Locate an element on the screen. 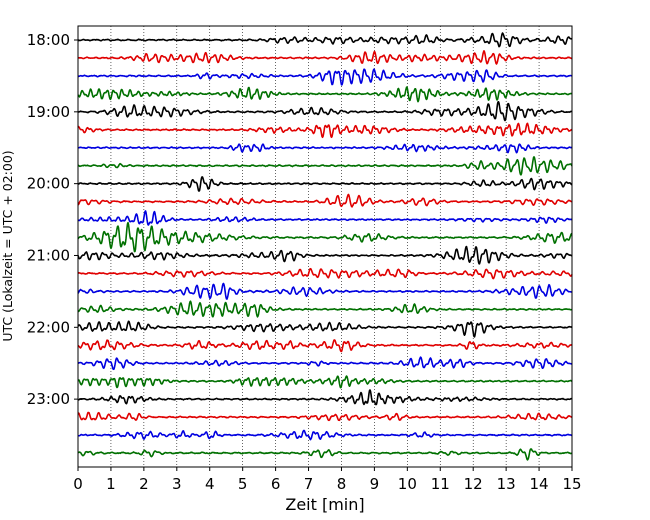 Image resolution: width=650 pixels, height=520 pixels. x-tick-label: 12 is located at coordinates (473, 484).